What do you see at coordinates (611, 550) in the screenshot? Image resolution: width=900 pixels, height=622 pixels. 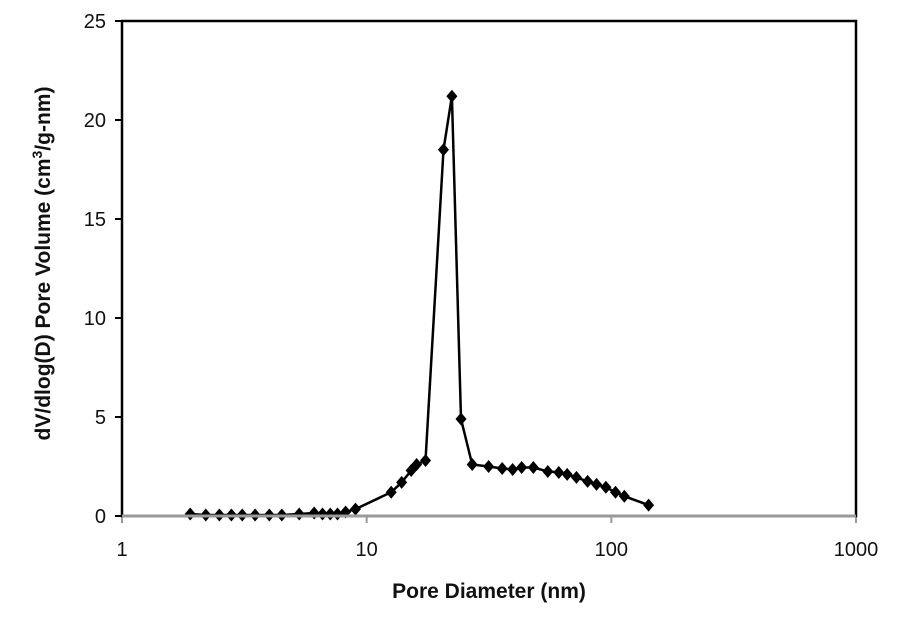 I see `x-tick-label: 100` at bounding box center [611, 550].